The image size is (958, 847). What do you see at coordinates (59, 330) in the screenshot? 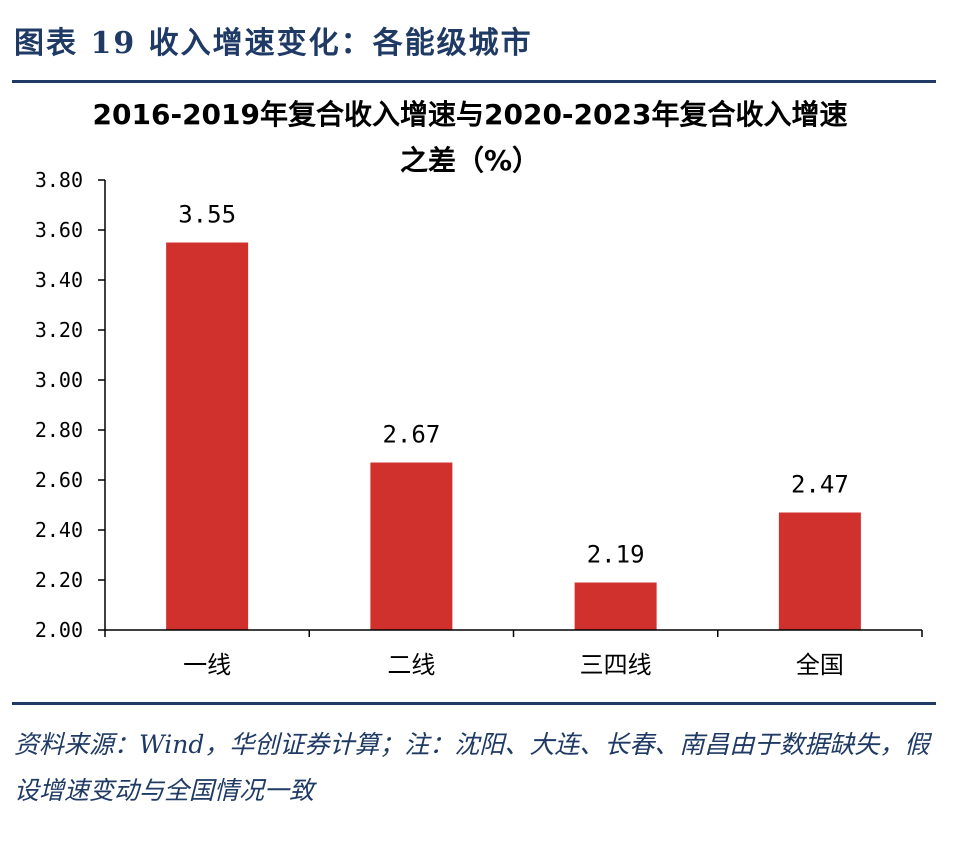
I see `y-tick-label: 3.20` at bounding box center [59, 330].